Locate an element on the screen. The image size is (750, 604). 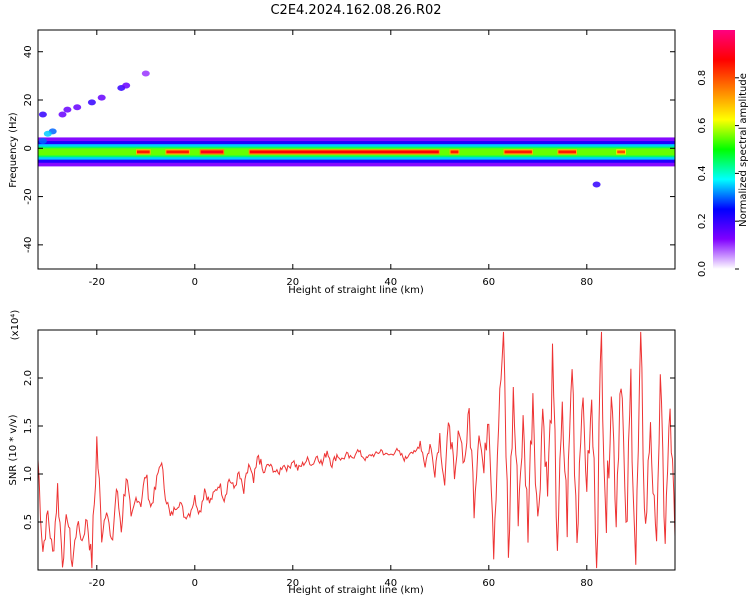
colorbar-tick-label: 0.8 is located at coordinates (702, 78).